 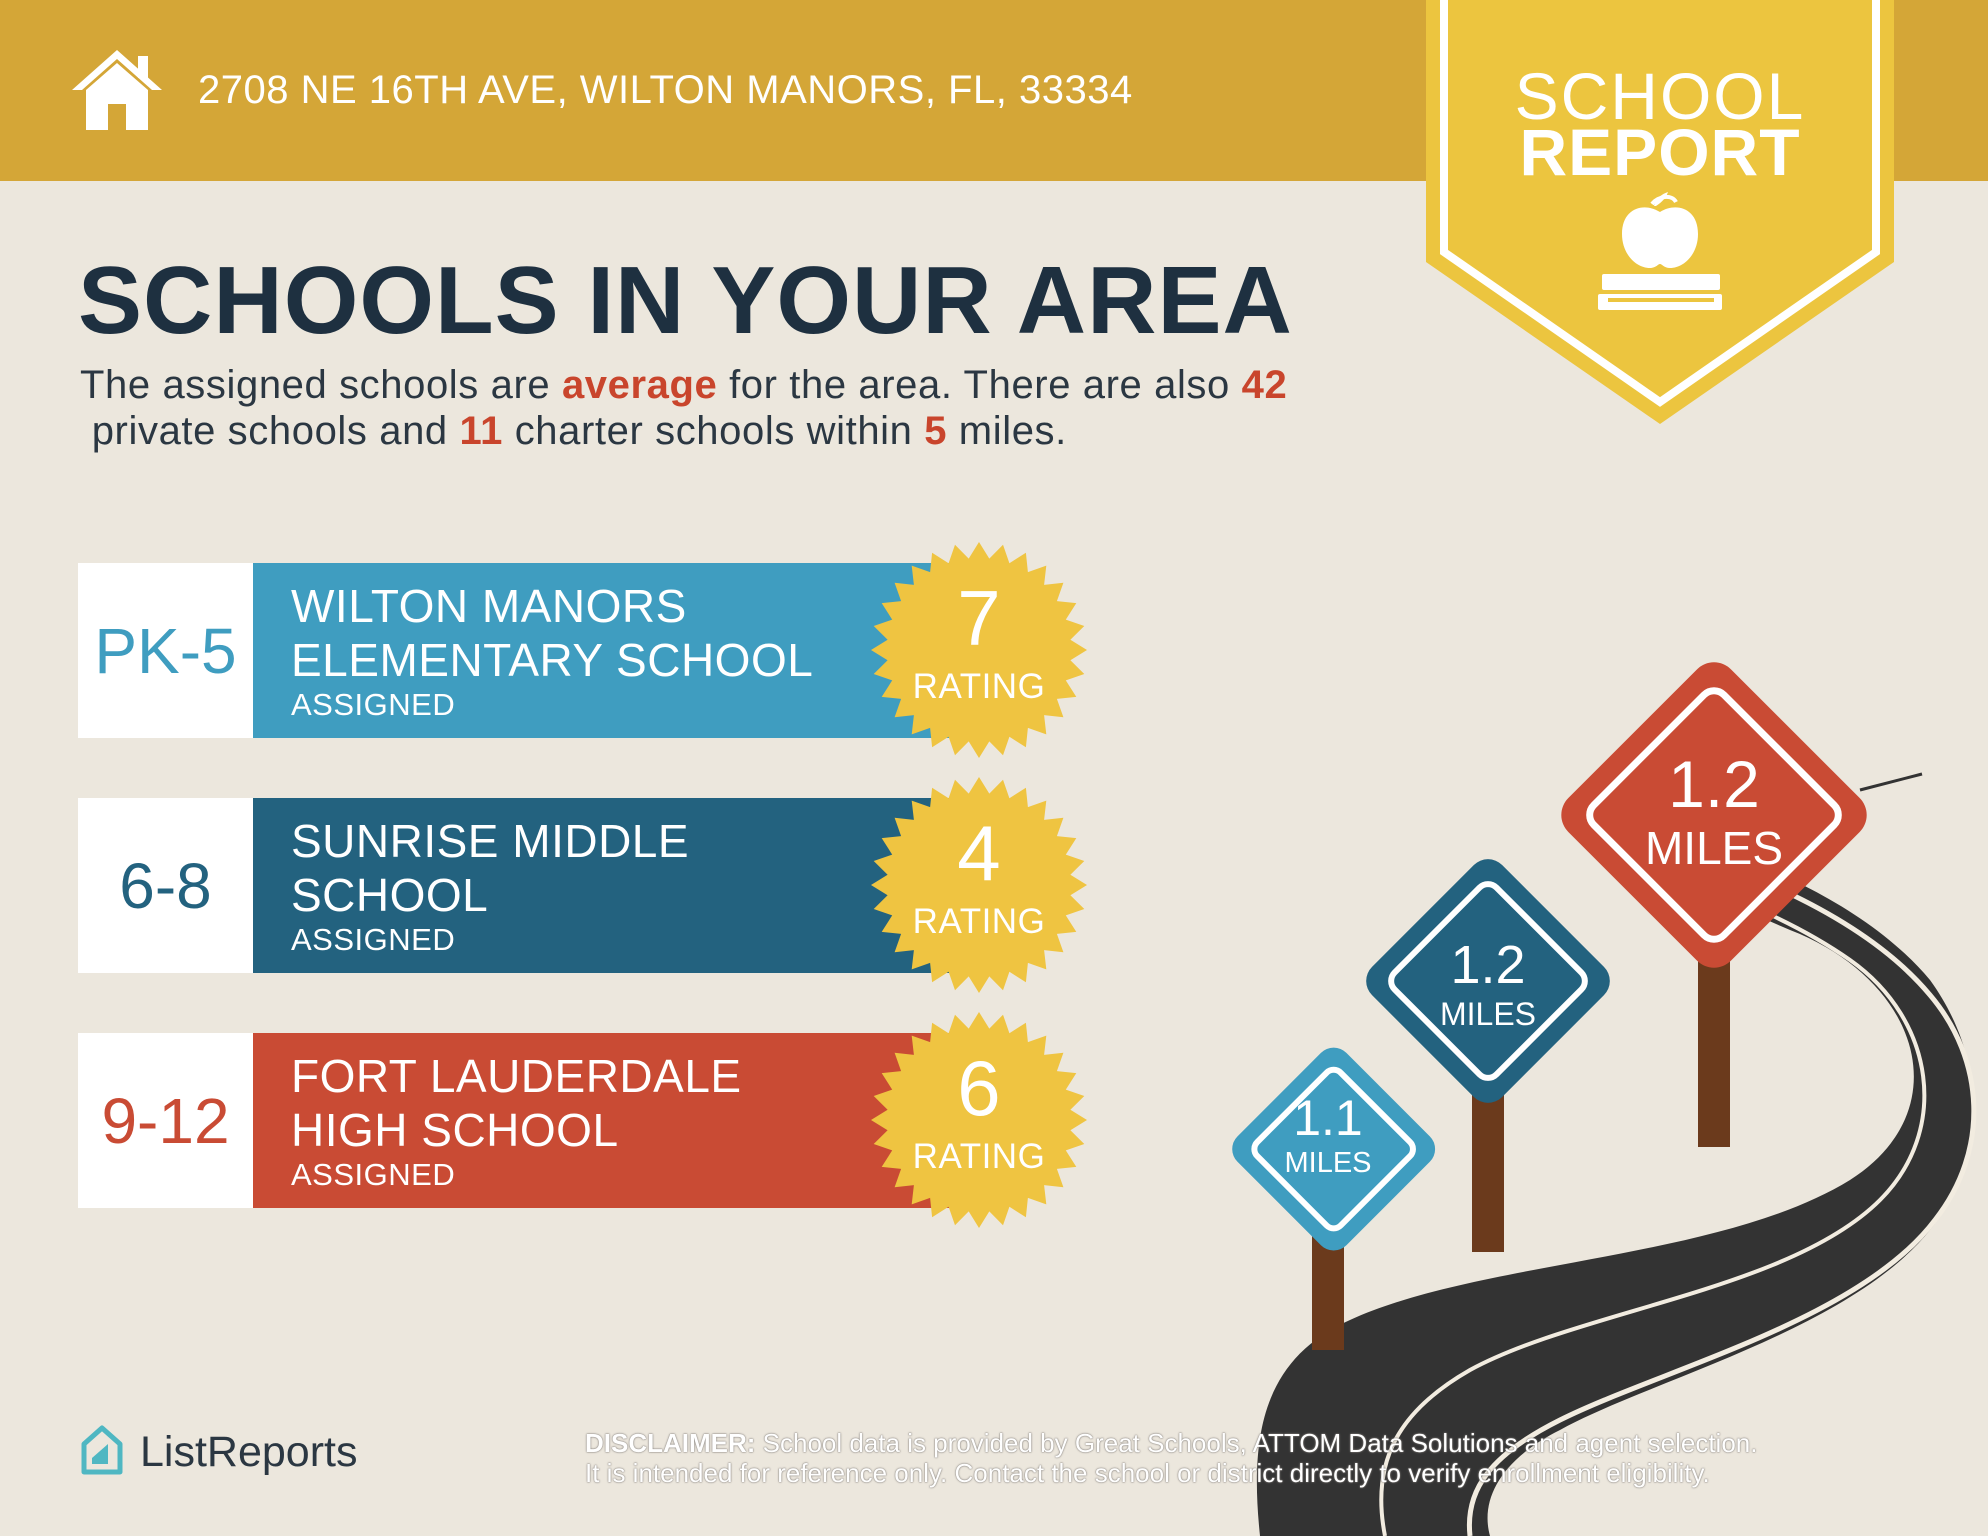 I want to click on rating-value: 7, so click(x=979, y=618).